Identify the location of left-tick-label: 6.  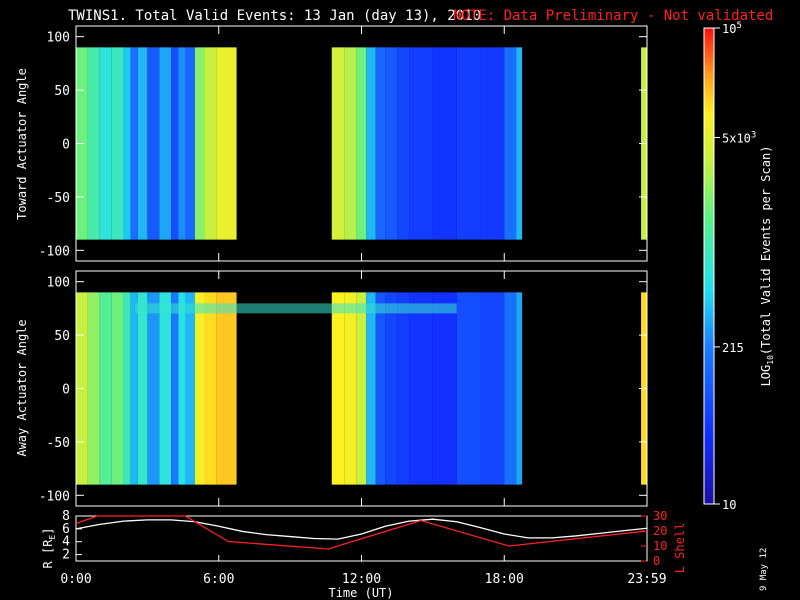
(66, 529).